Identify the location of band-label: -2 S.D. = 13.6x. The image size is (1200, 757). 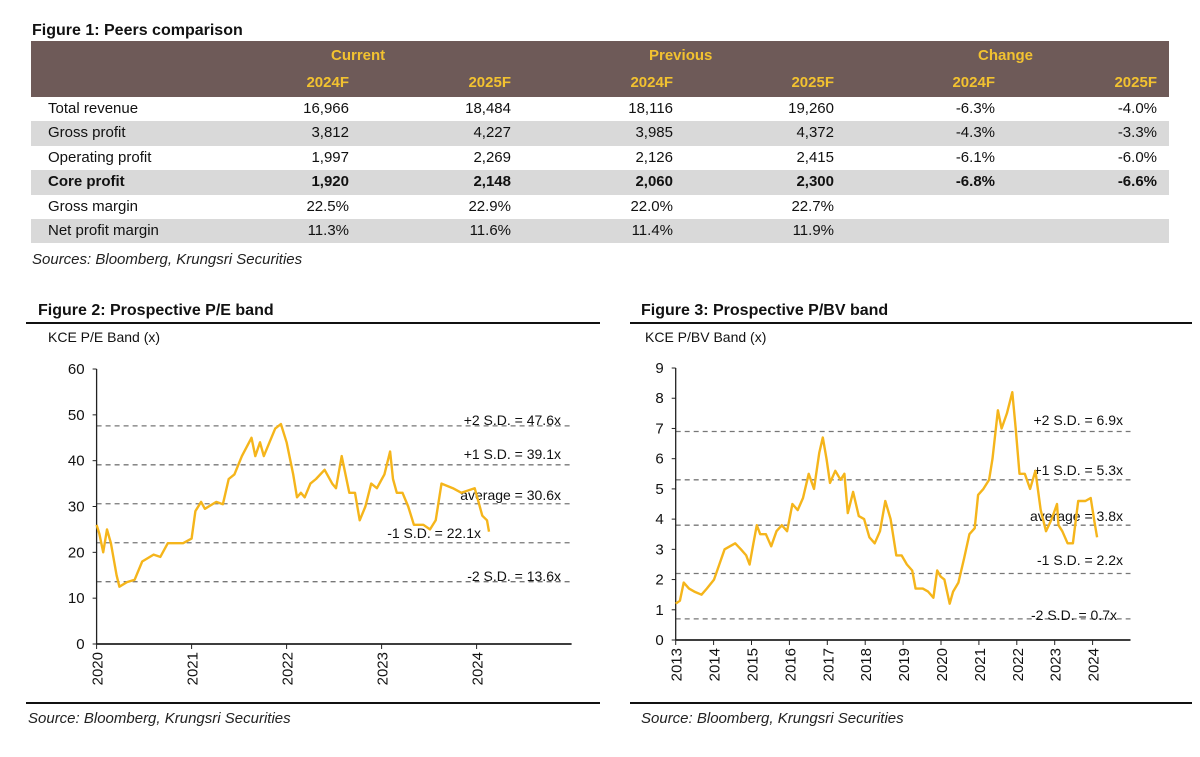
(514, 576).